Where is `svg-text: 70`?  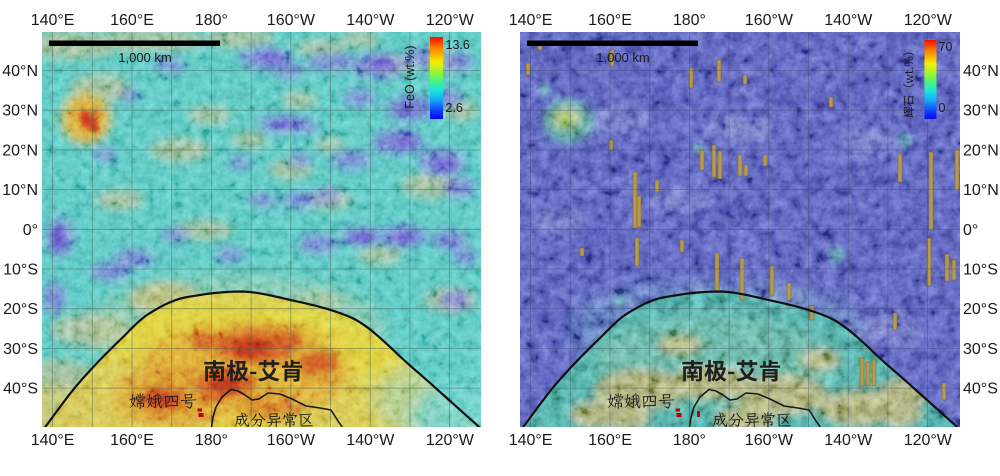
svg-text: 70 is located at coordinates (946, 47).